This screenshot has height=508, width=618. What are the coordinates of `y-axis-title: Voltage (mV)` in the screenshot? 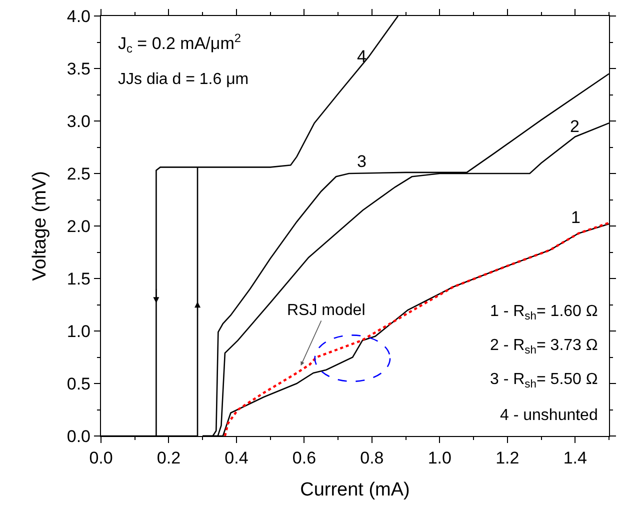 It's located at (40, 226).